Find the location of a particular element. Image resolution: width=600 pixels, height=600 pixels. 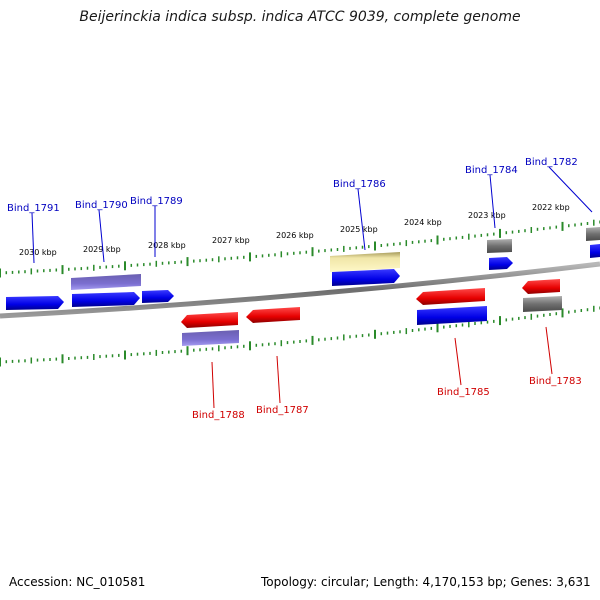

feature-purple-upper is located at coordinates (106, 282).